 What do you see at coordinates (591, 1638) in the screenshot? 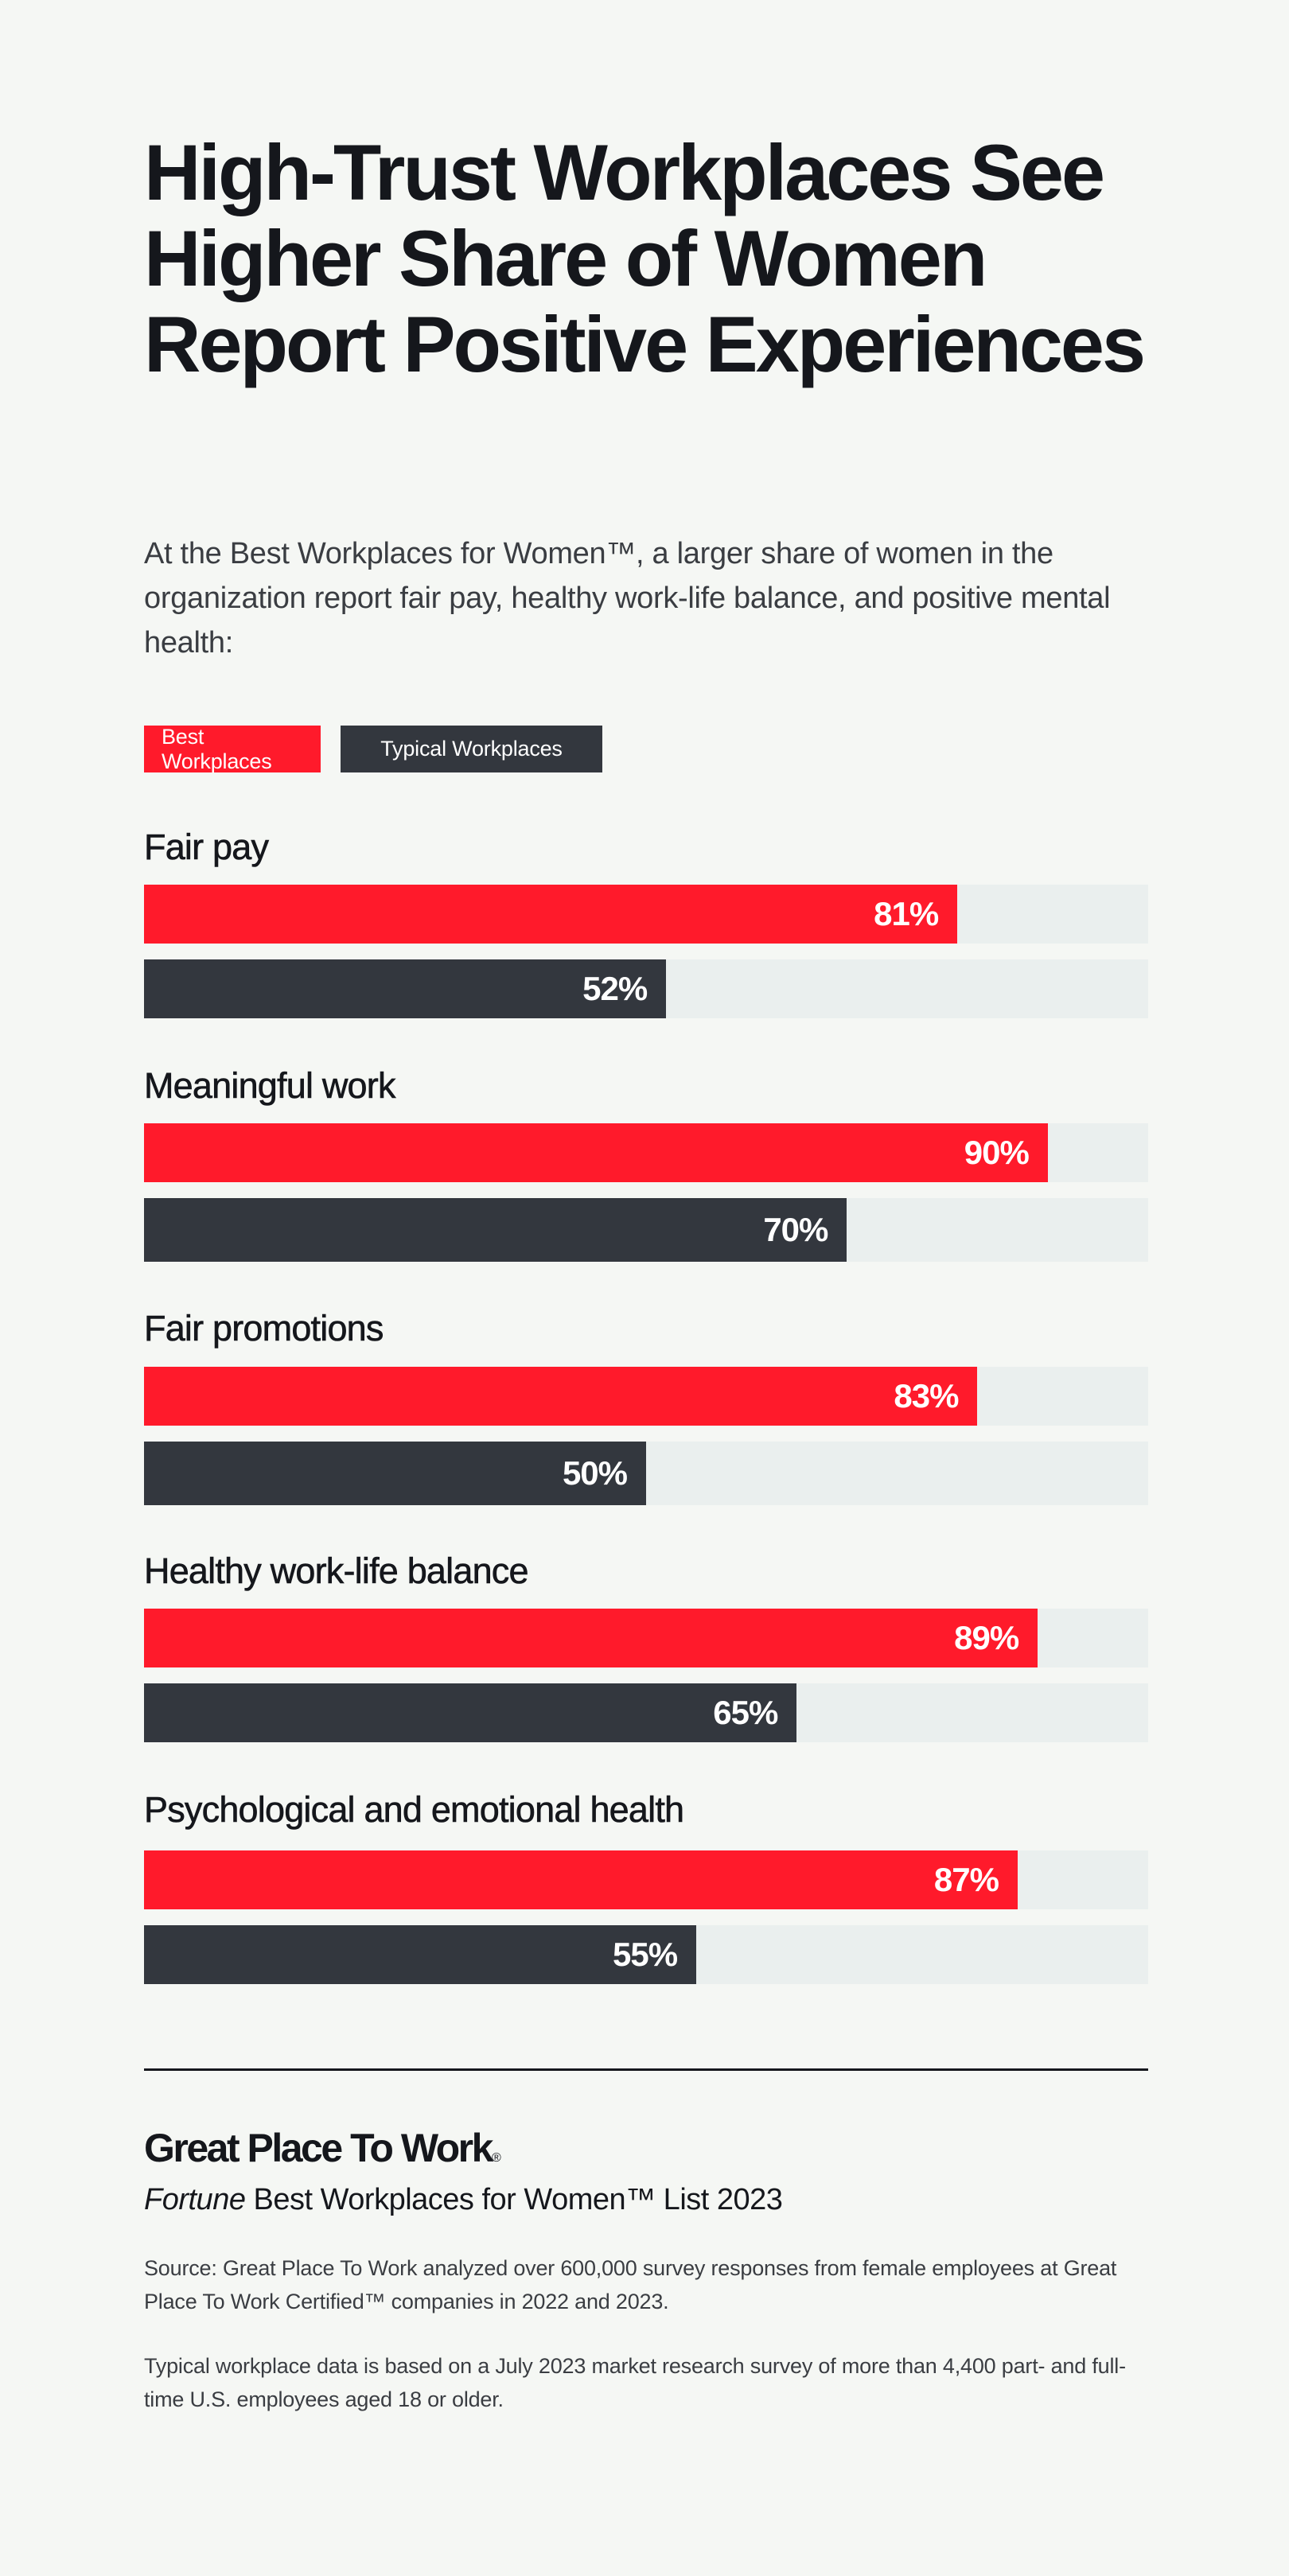
I see `bar-best: 89%` at bounding box center [591, 1638].